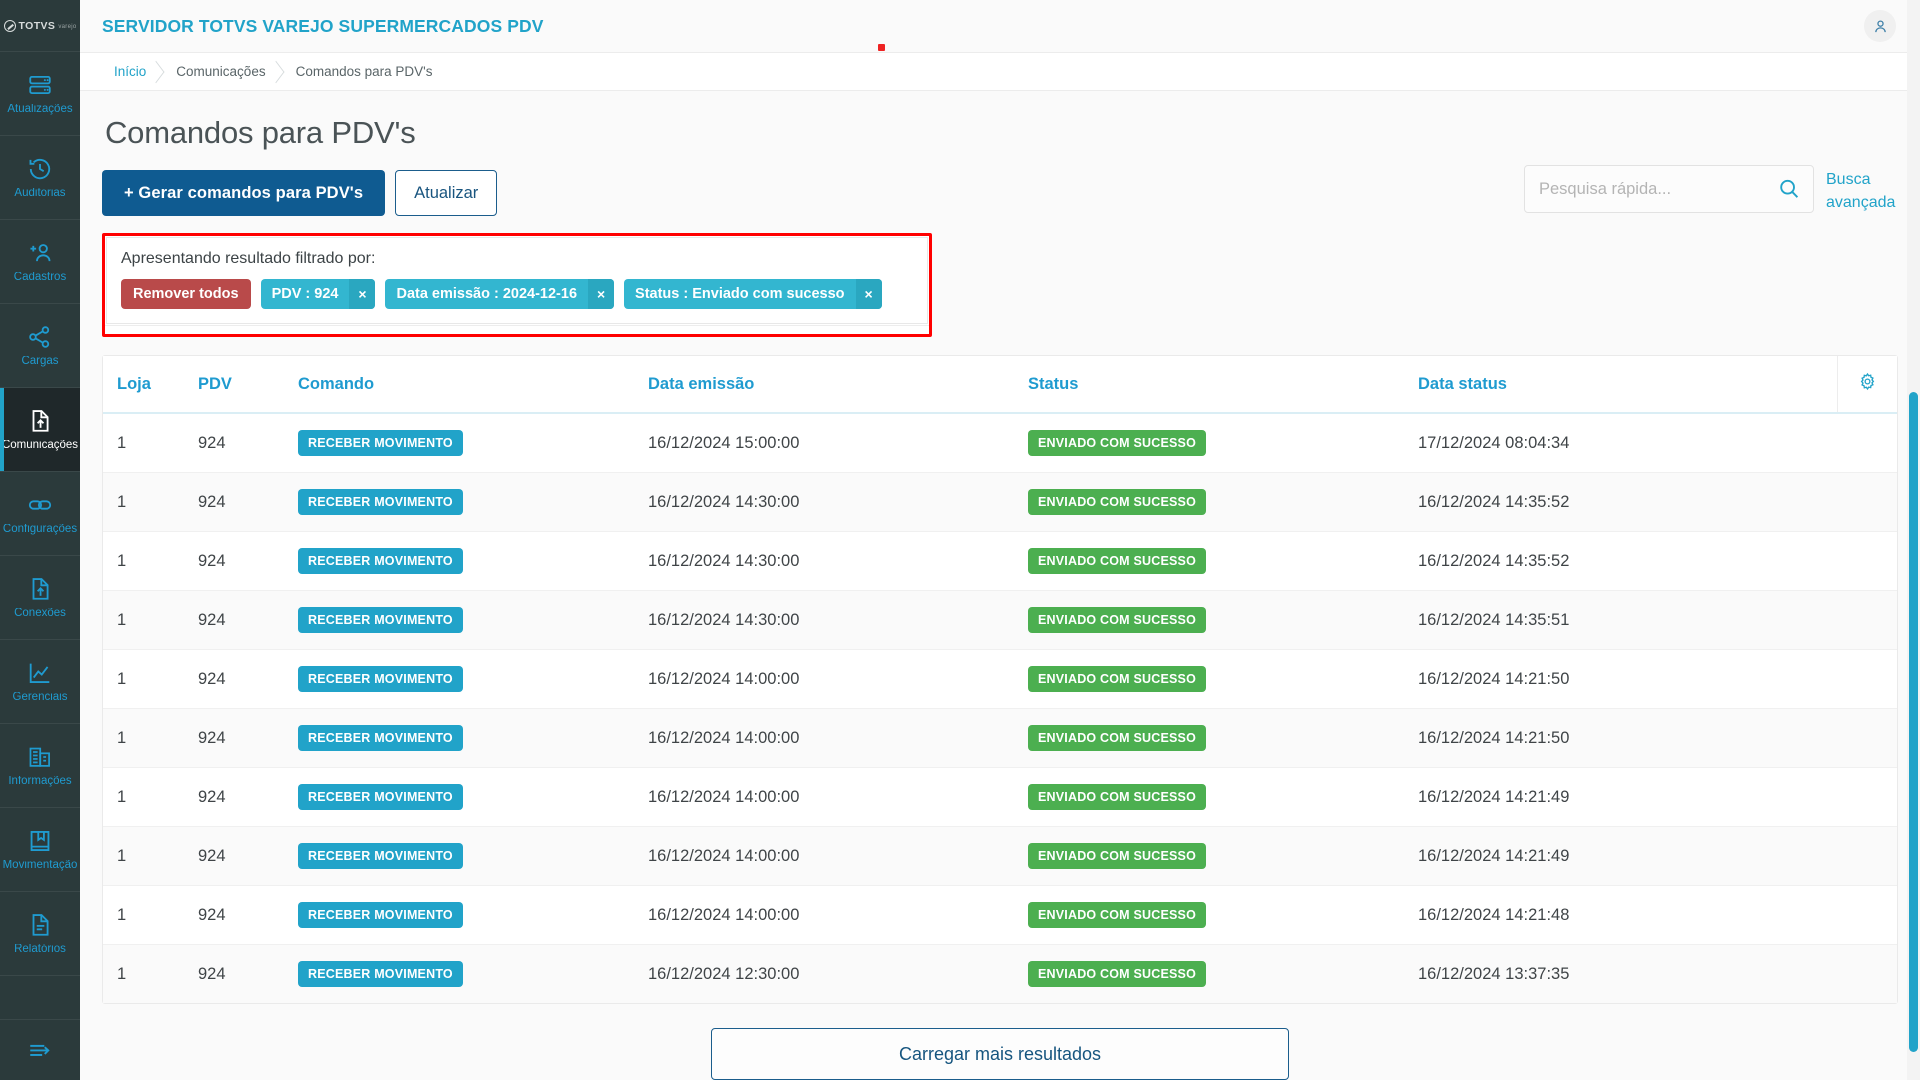  What do you see at coordinates (1000, 1054) in the screenshot?
I see `load-more-button: Carregar mais resultados` at bounding box center [1000, 1054].